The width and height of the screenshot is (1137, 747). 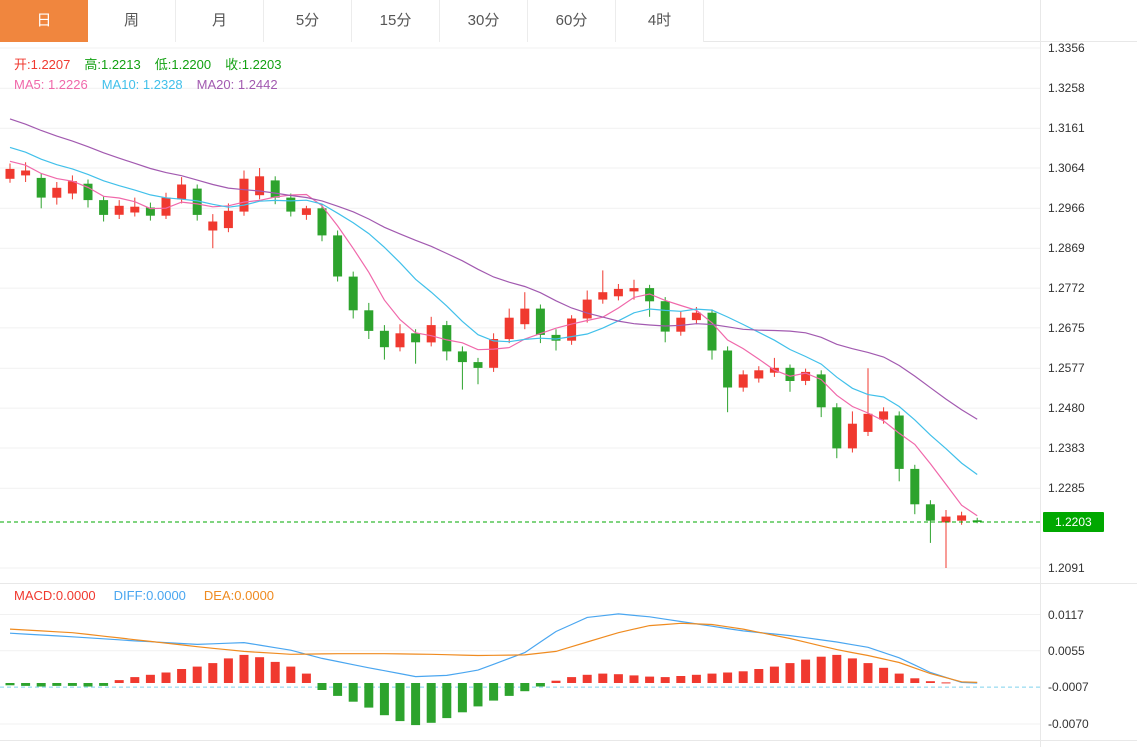 I want to click on price-axis-label: 1.2091, so click(x=1066, y=568).